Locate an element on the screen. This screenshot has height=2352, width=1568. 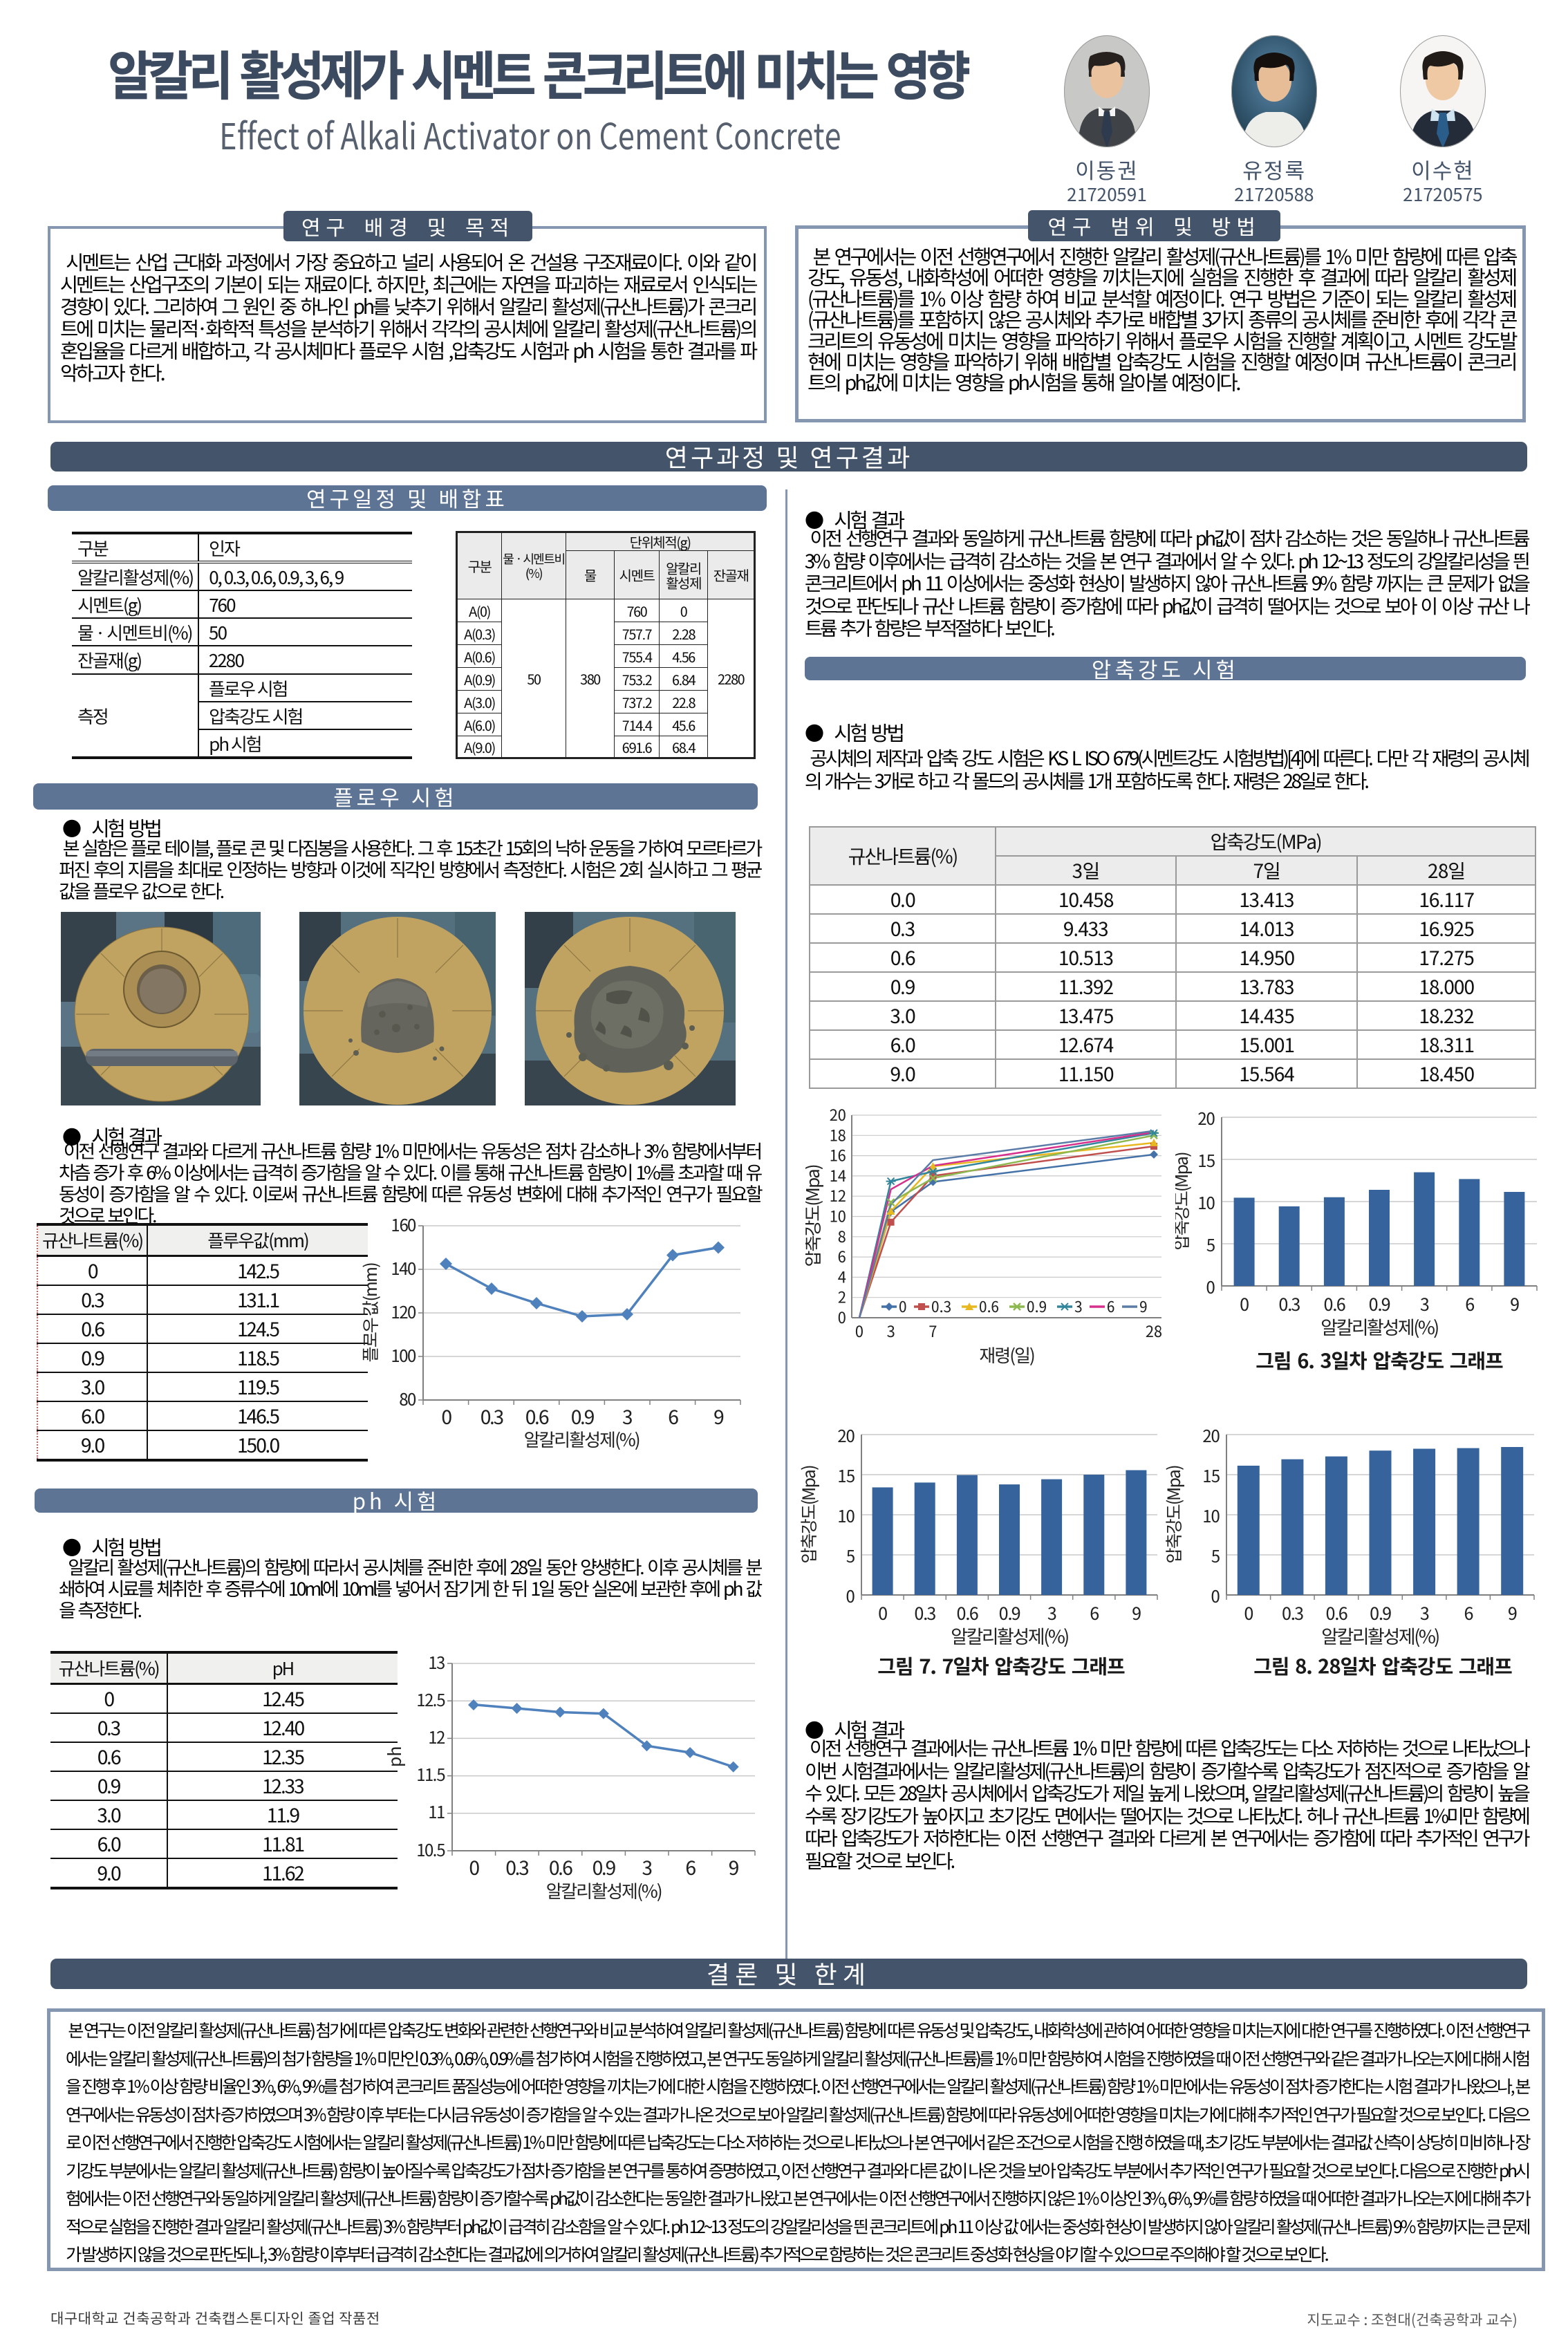
svg-text: 120 is located at coordinates (403, 1311).